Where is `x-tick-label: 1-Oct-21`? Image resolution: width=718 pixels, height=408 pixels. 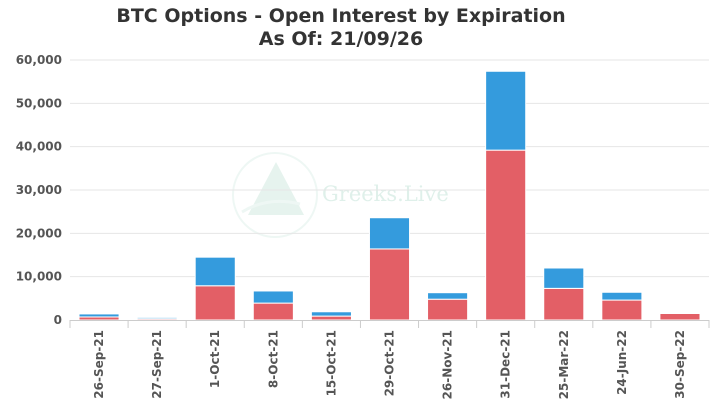
x-tick-label: 1-Oct-21 is located at coordinates (215, 359).